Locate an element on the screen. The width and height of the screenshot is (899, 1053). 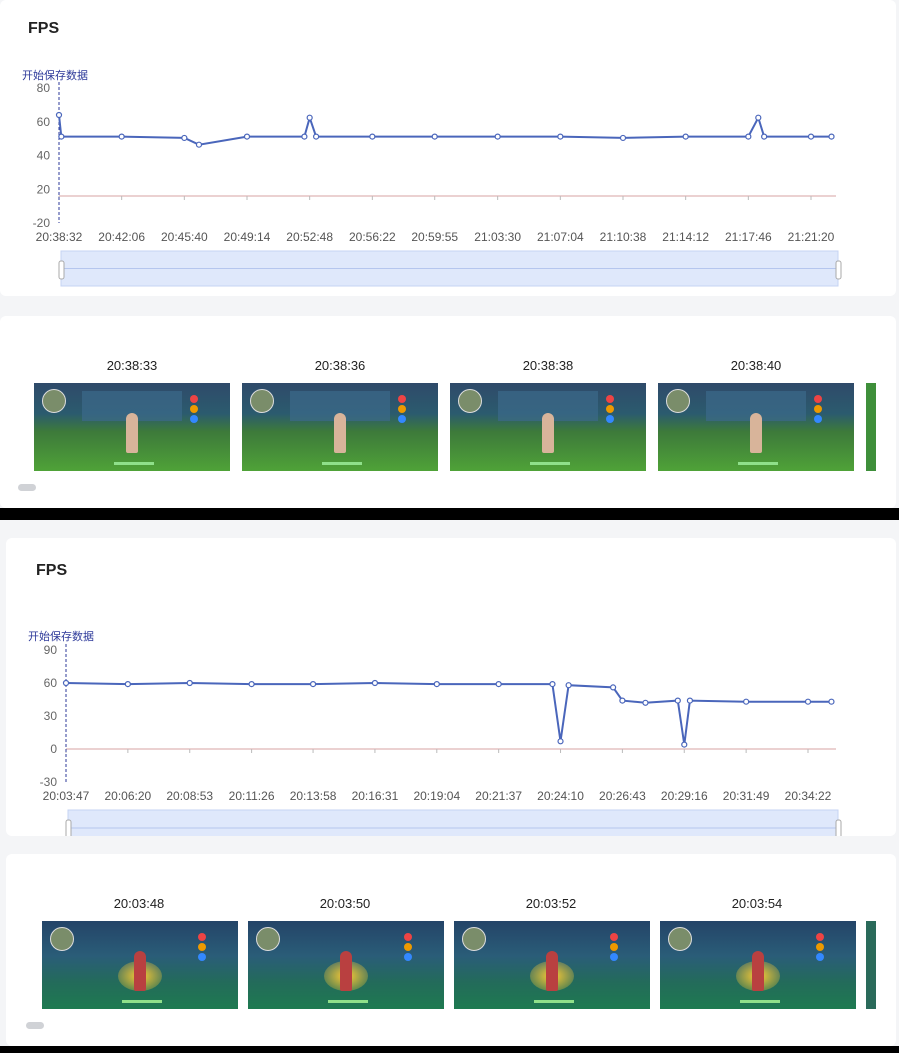
y-tick-label: 80 is located at coordinates (44, 88).